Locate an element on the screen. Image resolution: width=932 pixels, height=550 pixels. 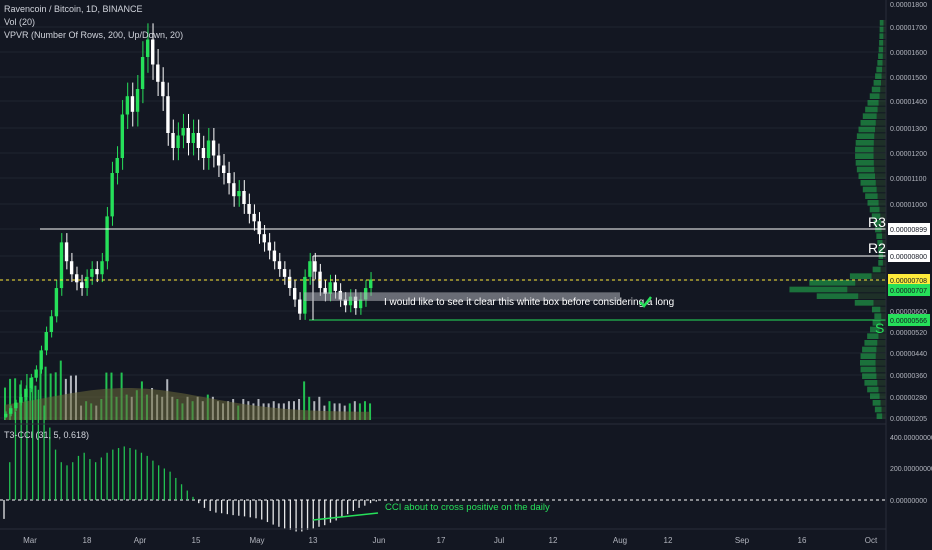
price-tick-label: 0.00000708 is located at coordinates (908, 281).